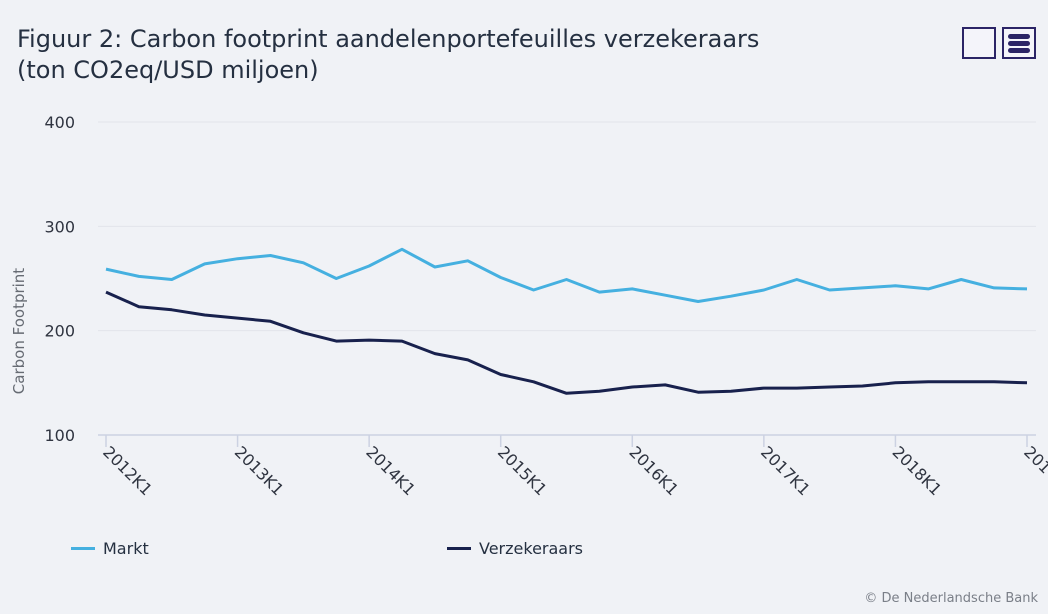 This screenshot has width=1048, height=614. Describe the element at coordinates (522, 470) in the screenshot. I see `x-tick-label: 2015K1` at that location.